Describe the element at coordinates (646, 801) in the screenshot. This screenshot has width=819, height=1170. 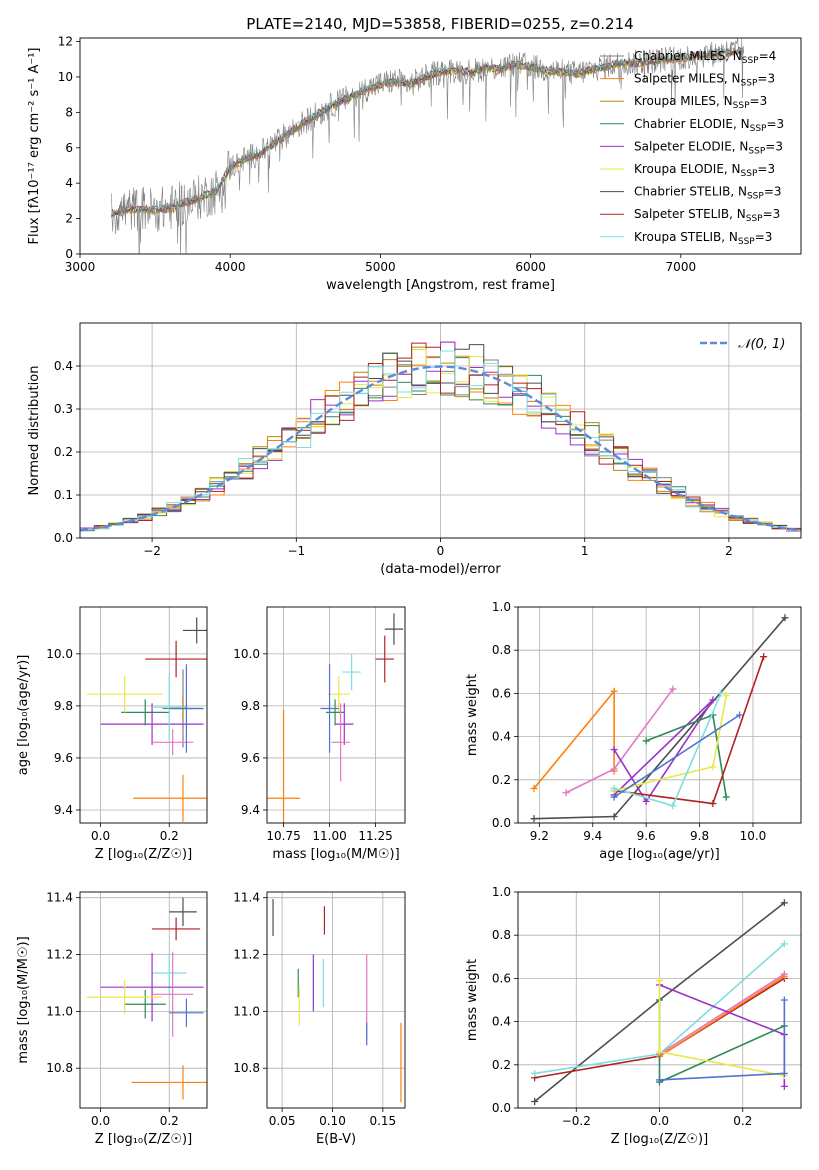
I see `weight-line-3-marker` at that location.